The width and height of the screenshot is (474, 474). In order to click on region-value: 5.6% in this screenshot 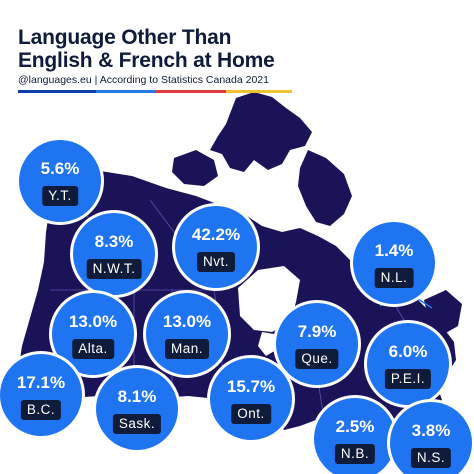, I will do `click(60, 168)`.